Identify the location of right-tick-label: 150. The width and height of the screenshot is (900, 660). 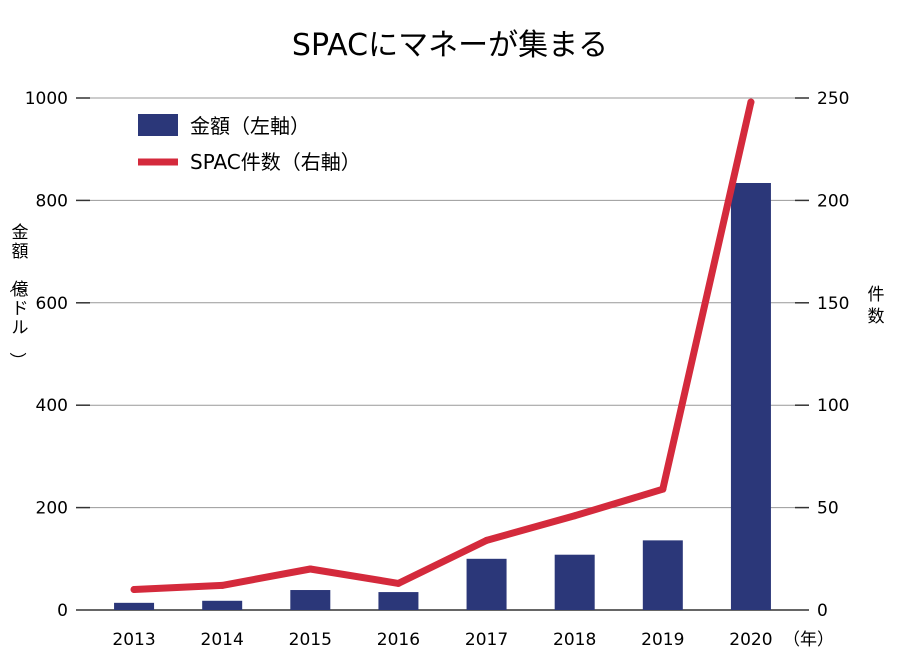
(833, 304).